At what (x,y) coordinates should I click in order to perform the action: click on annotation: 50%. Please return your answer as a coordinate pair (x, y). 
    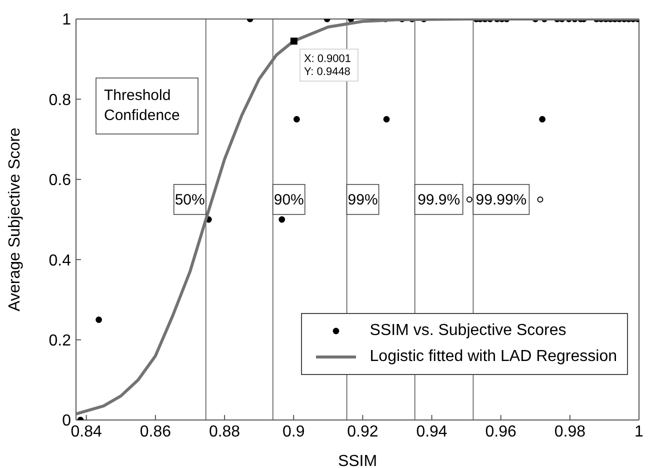
    Looking at the image, I should click on (189, 199).